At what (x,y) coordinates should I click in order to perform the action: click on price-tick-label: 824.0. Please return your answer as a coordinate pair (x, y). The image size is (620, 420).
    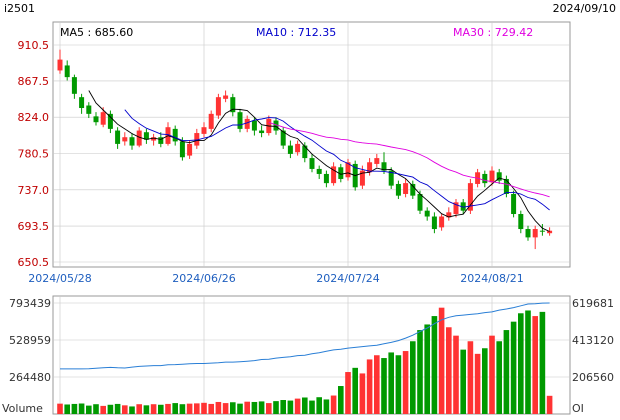
    Looking at the image, I should click on (34, 117).